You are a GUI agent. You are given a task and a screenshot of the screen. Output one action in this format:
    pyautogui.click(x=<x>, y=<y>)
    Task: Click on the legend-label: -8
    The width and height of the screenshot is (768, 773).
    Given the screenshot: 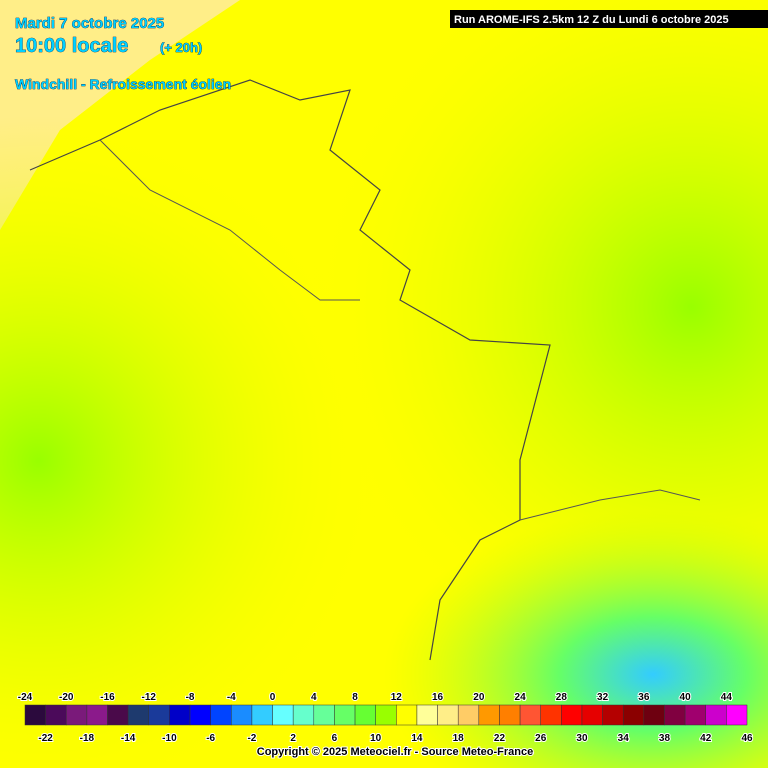 What is the action you would take?
    pyautogui.click(x=190, y=697)
    